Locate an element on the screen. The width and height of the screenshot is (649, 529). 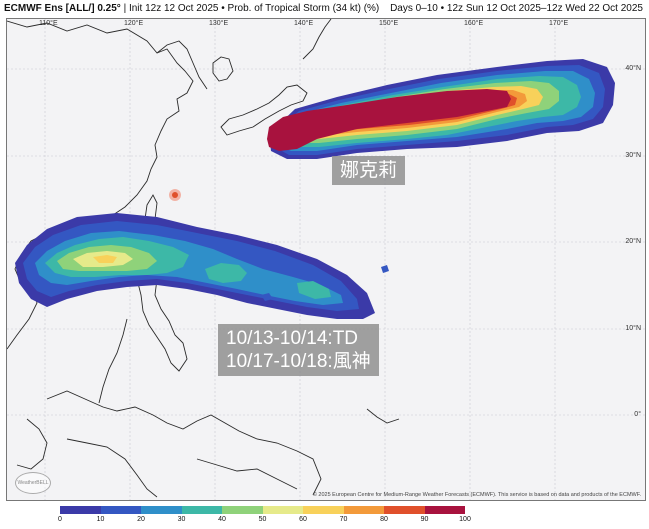
colorbar-tick-label: 70 is located at coordinates (343, 519).